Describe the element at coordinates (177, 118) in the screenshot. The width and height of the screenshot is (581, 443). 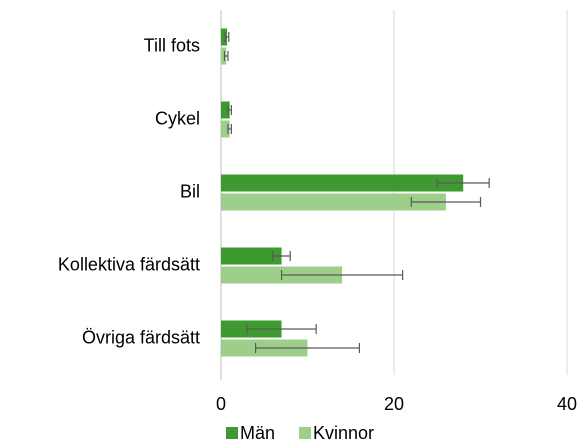
I see `y-tick-label: Cykel` at that location.